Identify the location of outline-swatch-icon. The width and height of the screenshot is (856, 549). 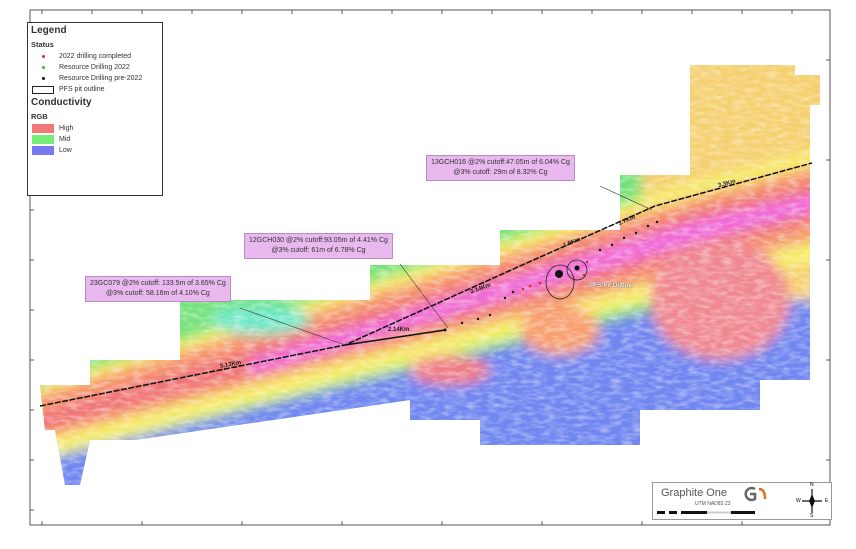
(43, 89).